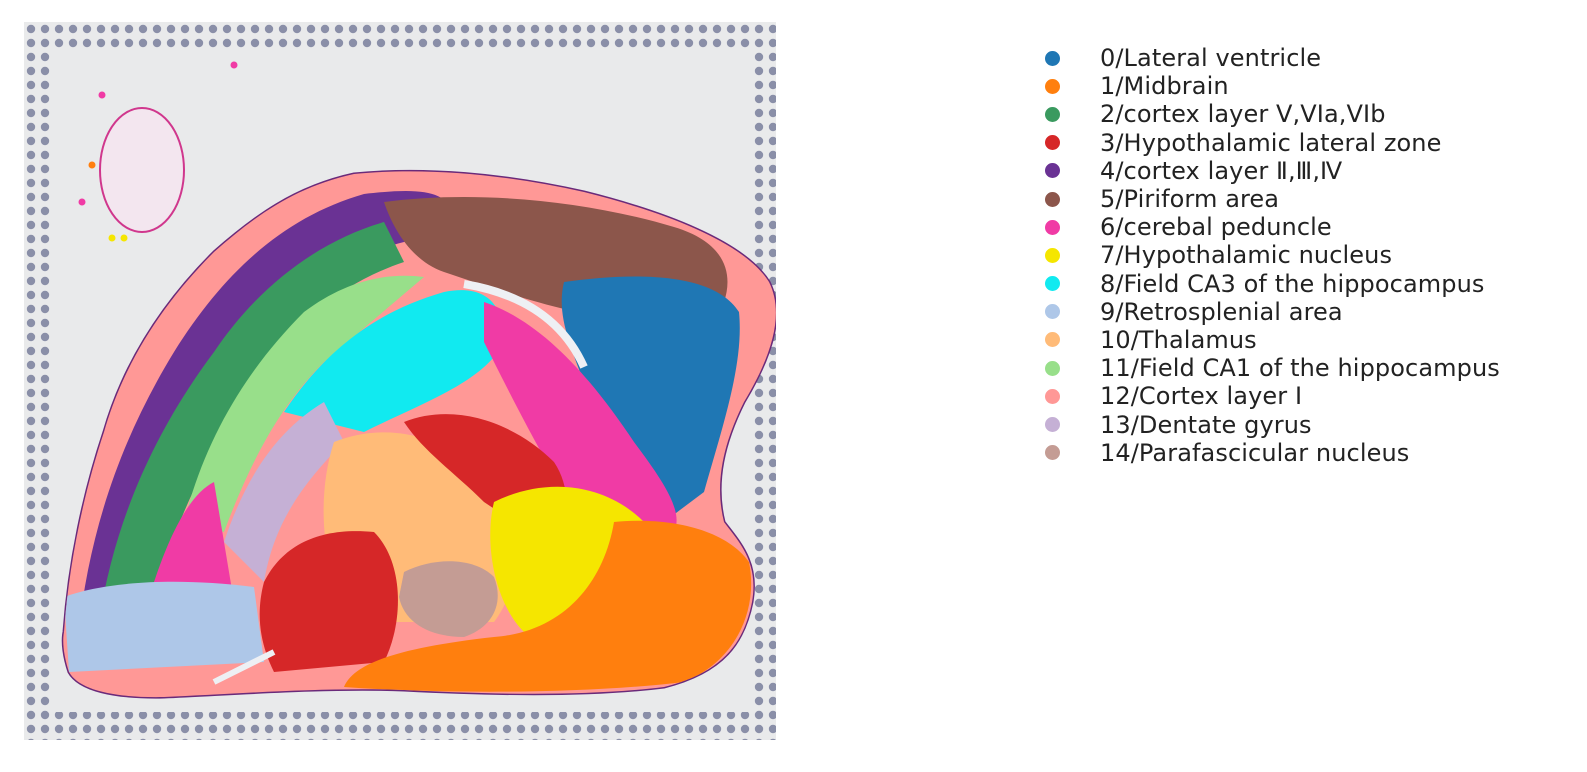 The width and height of the screenshot is (1587, 772). Describe the element at coordinates (448, 599) in the screenshot. I see `region-parafascicular-nucleus` at that location.